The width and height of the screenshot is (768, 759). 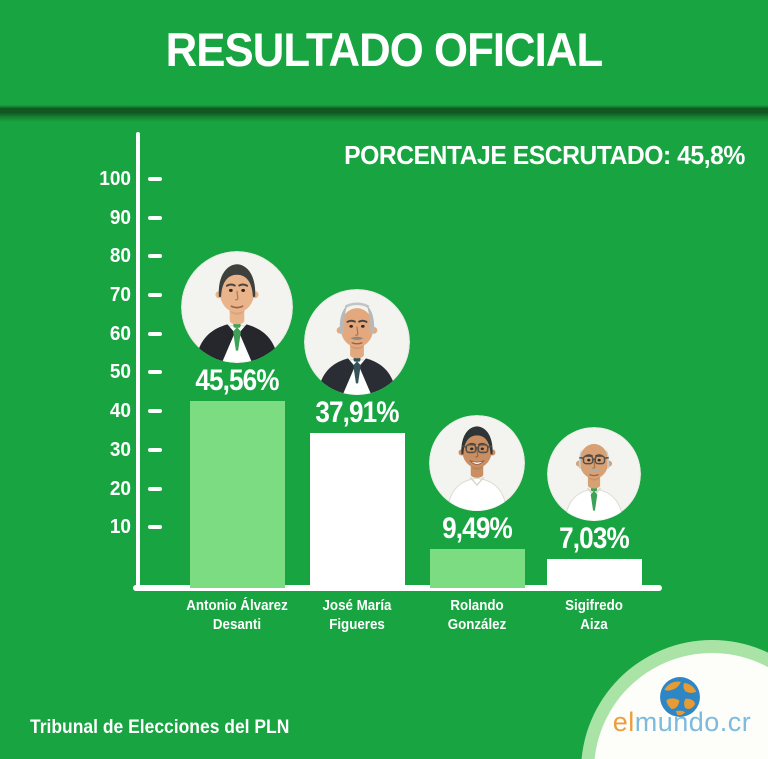 I want to click on y-tick-label: 100, so click(x=115, y=178).